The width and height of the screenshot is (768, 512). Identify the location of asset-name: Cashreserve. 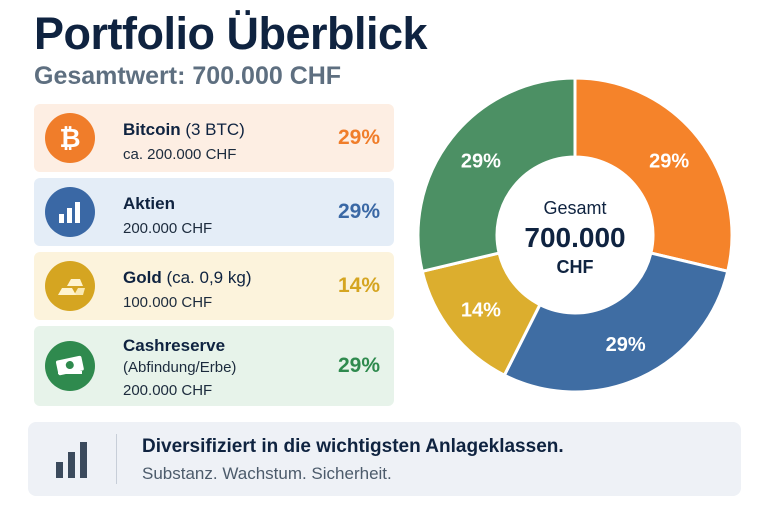
(174, 345).